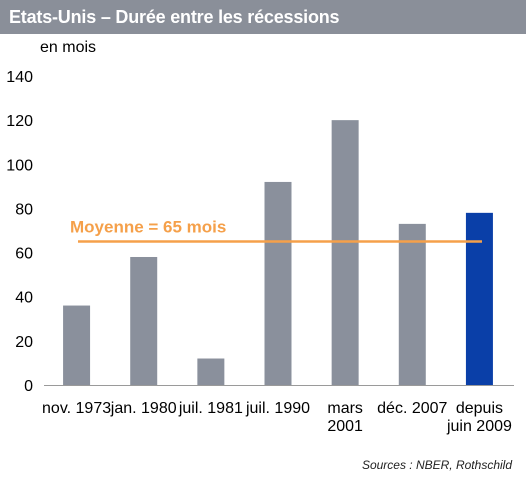 The height and width of the screenshot is (481, 526). What do you see at coordinates (19, 77) in the screenshot?
I see `y-tick-label: 140` at bounding box center [19, 77].